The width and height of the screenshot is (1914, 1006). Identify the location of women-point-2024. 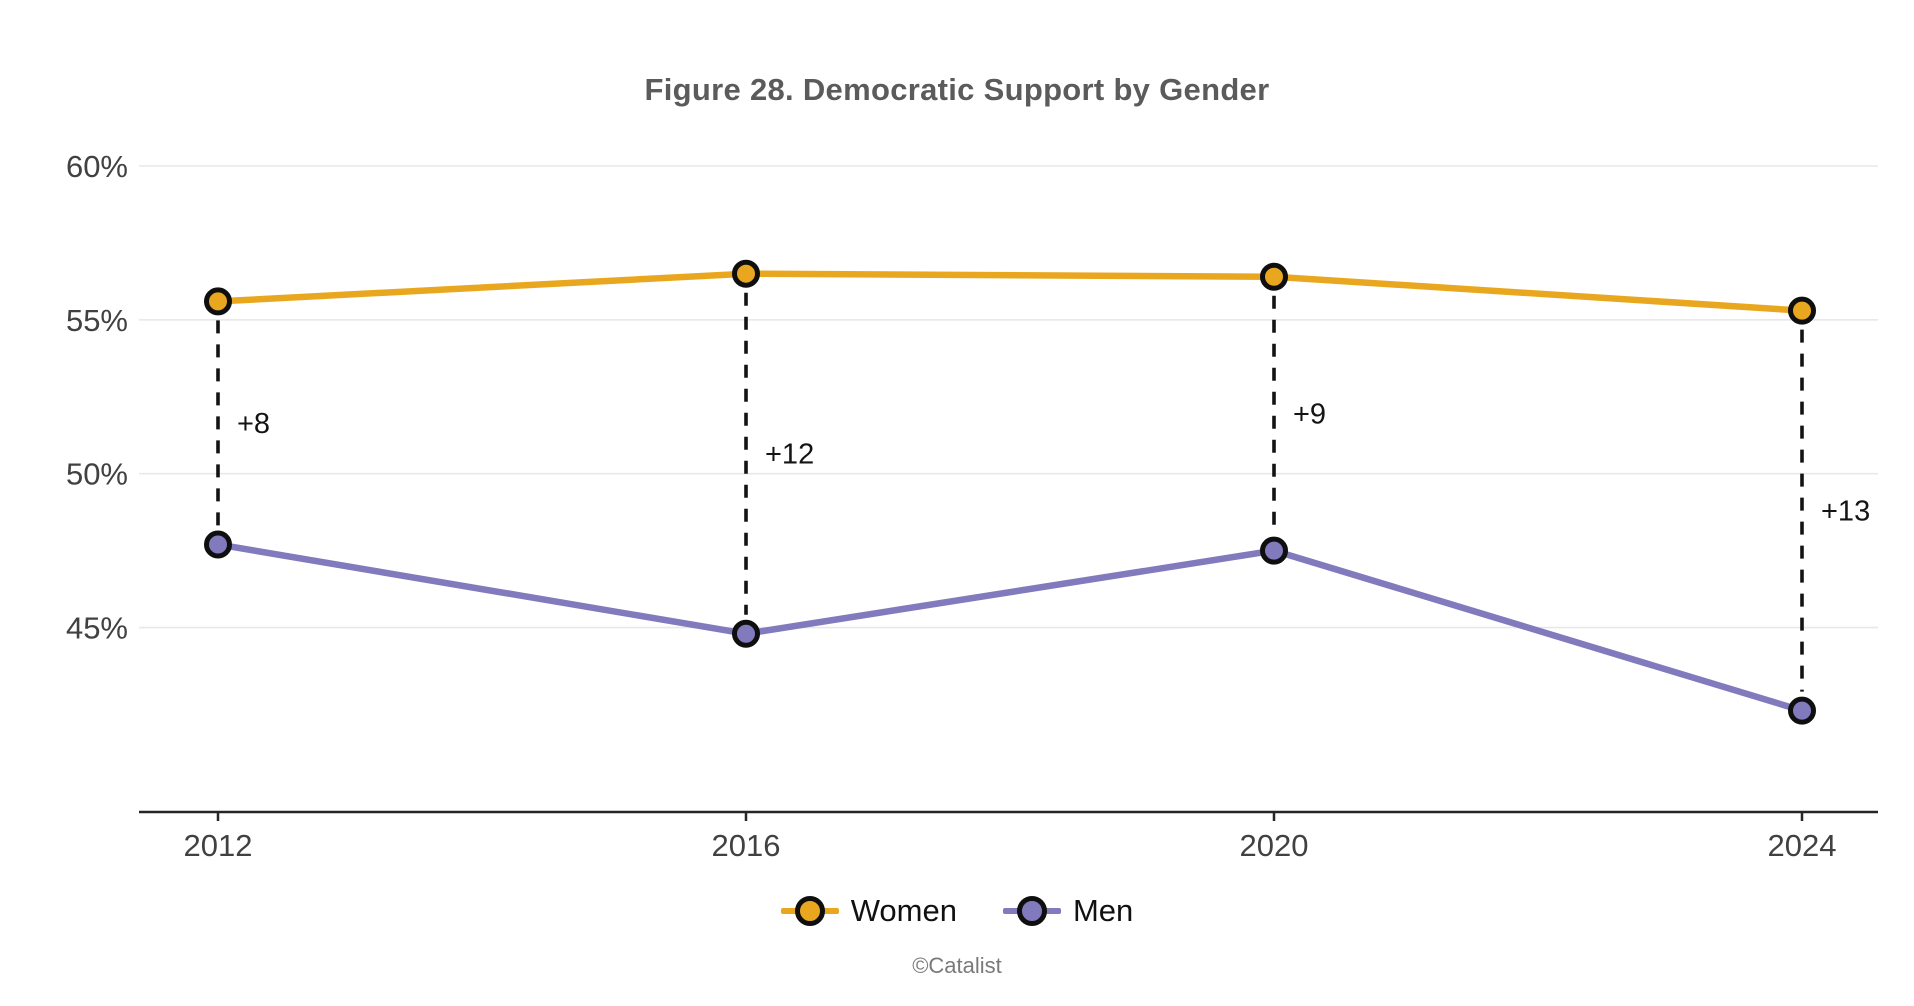
(1802, 310).